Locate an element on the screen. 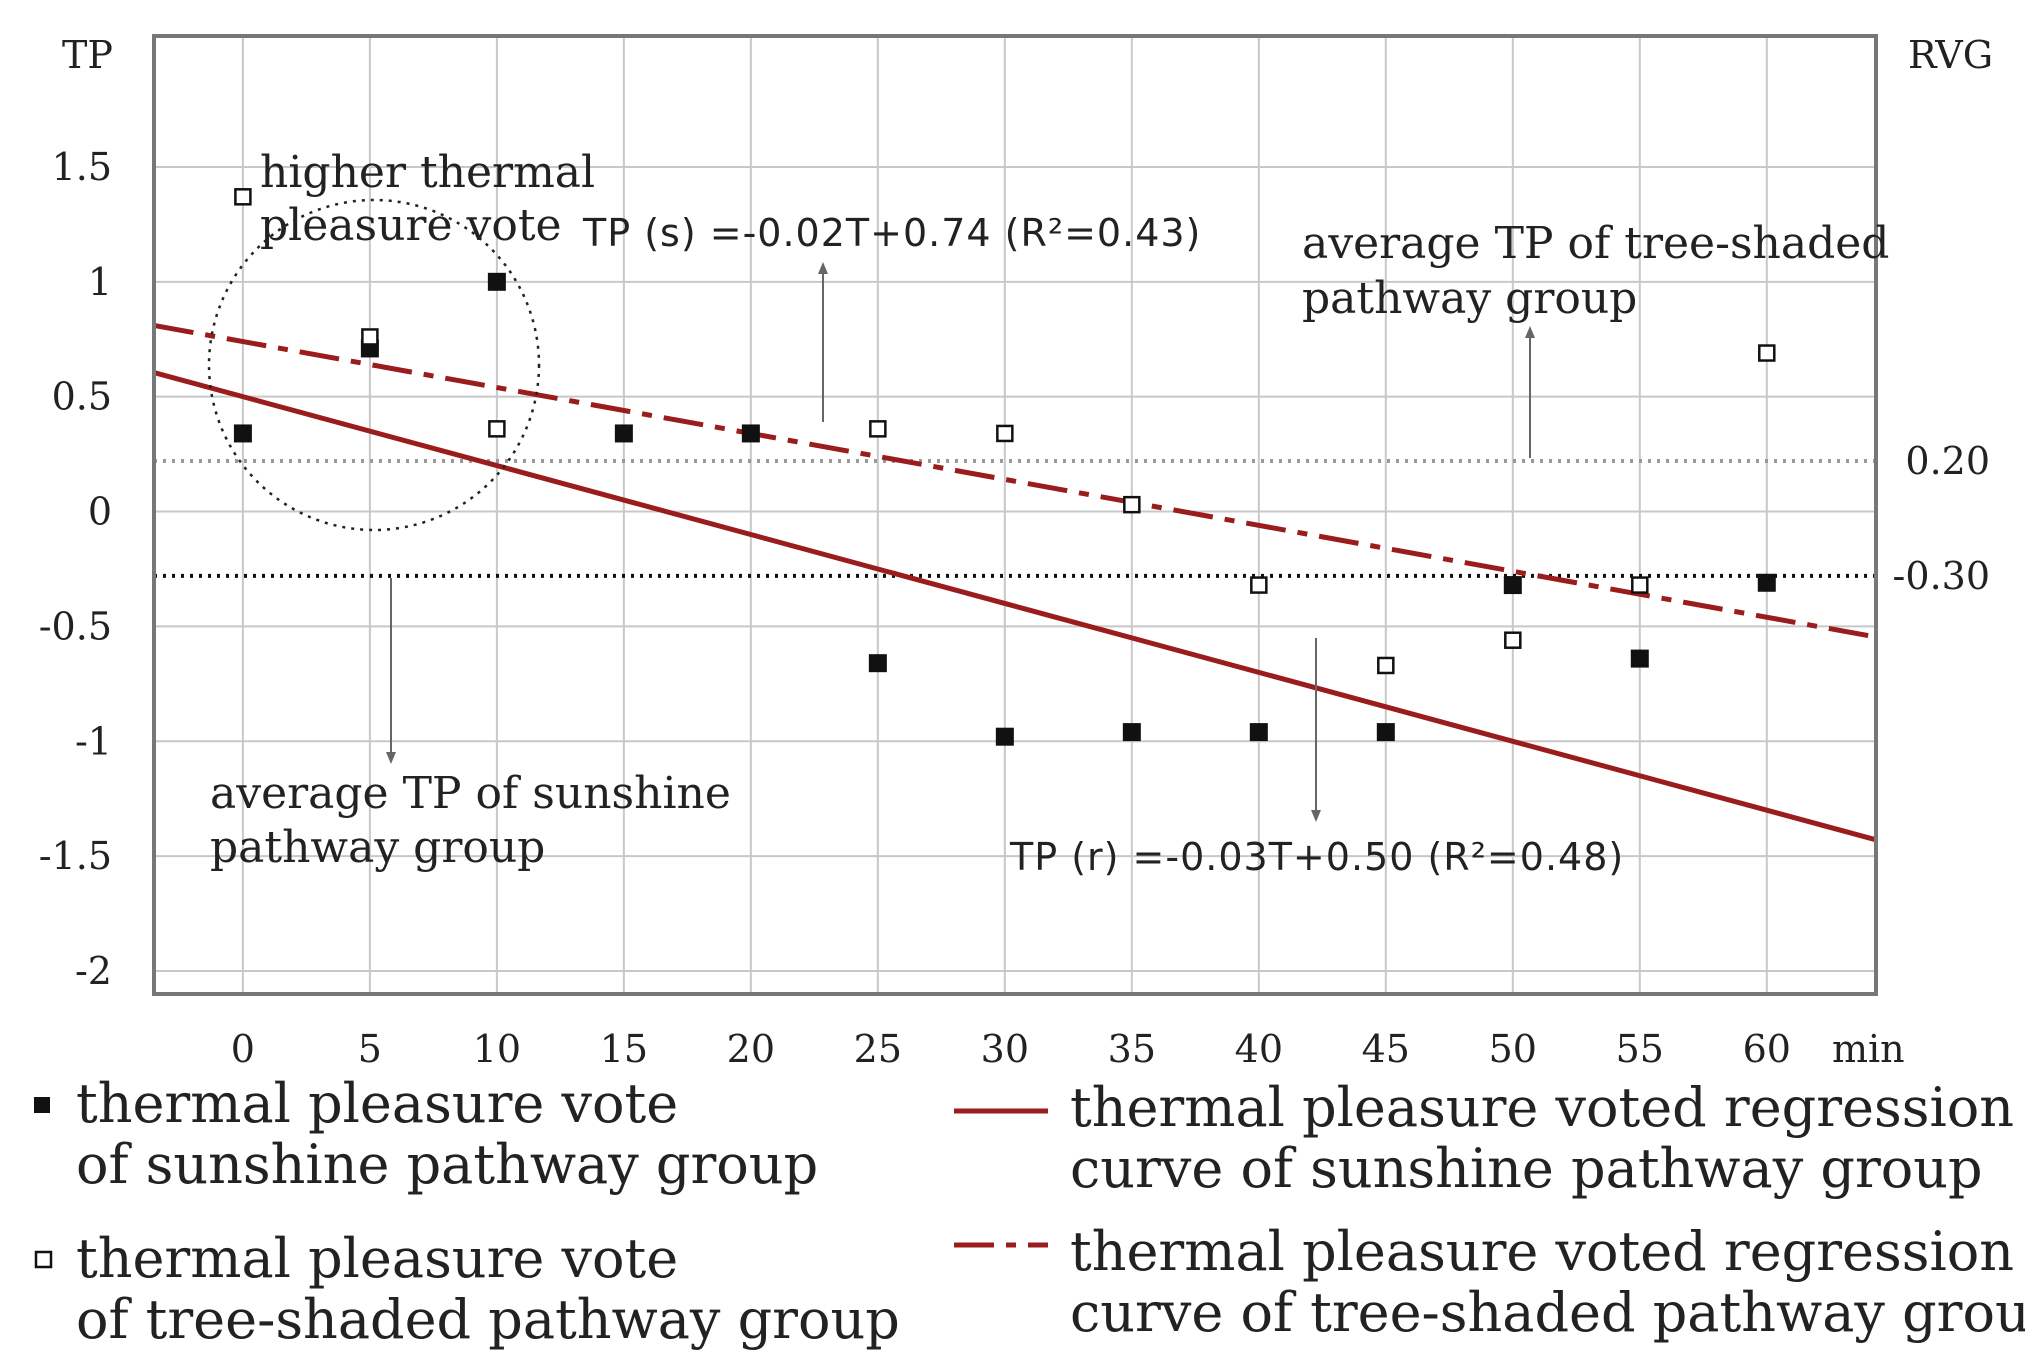  y-tick-label: -0.5 is located at coordinates (75, 626).